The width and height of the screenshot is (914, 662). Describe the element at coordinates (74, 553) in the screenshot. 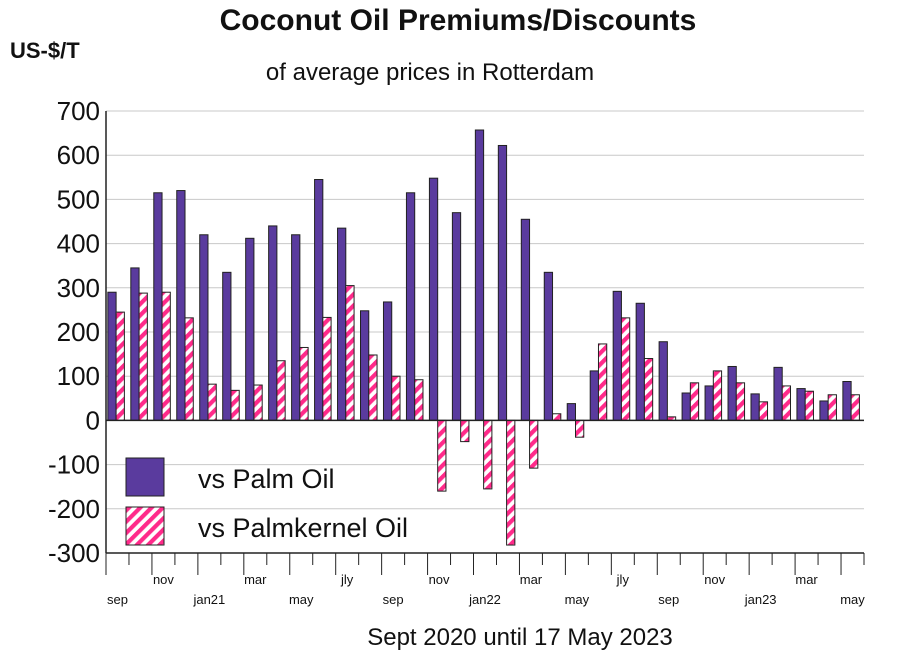

I see `y-tick-label: -300` at that location.